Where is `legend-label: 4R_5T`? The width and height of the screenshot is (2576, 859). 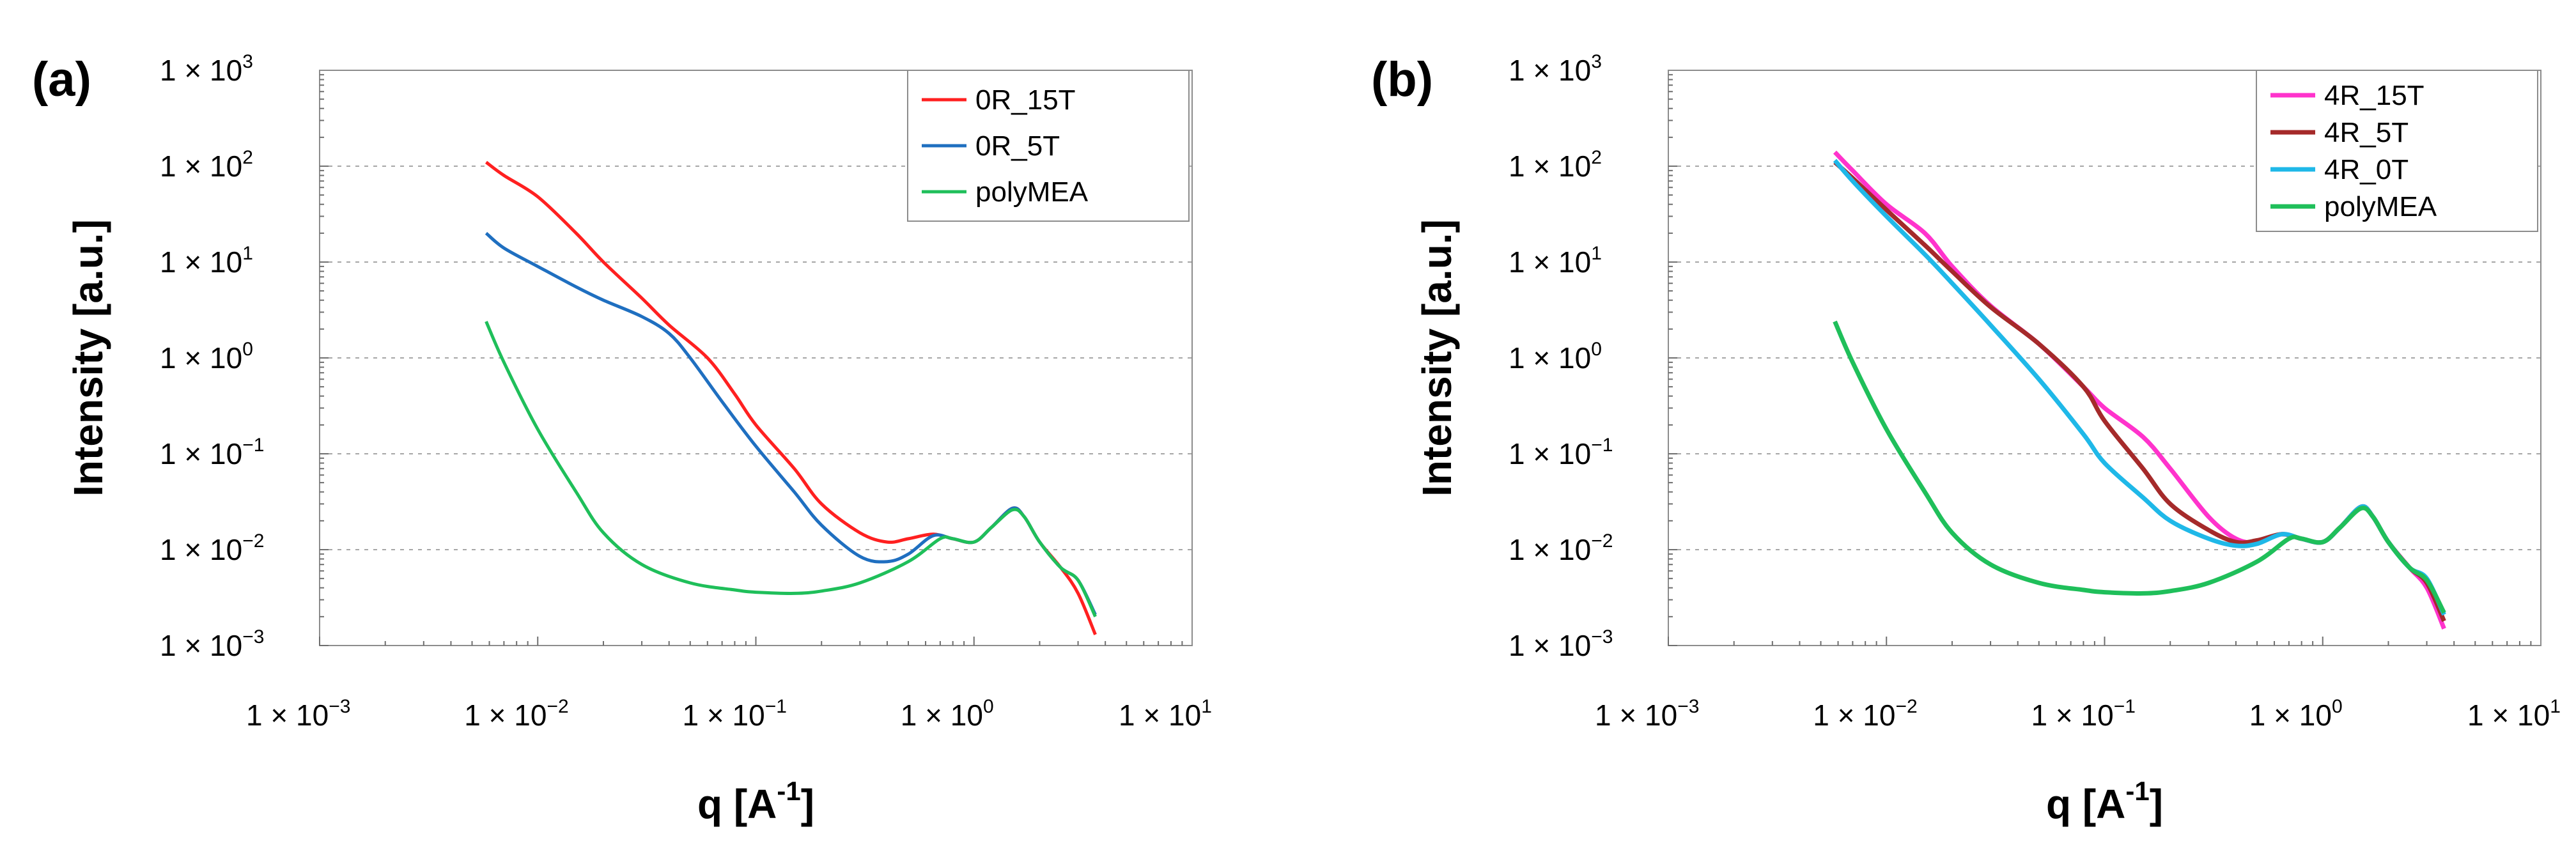
legend-label: 4R_5T is located at coordinates (2366, 132).